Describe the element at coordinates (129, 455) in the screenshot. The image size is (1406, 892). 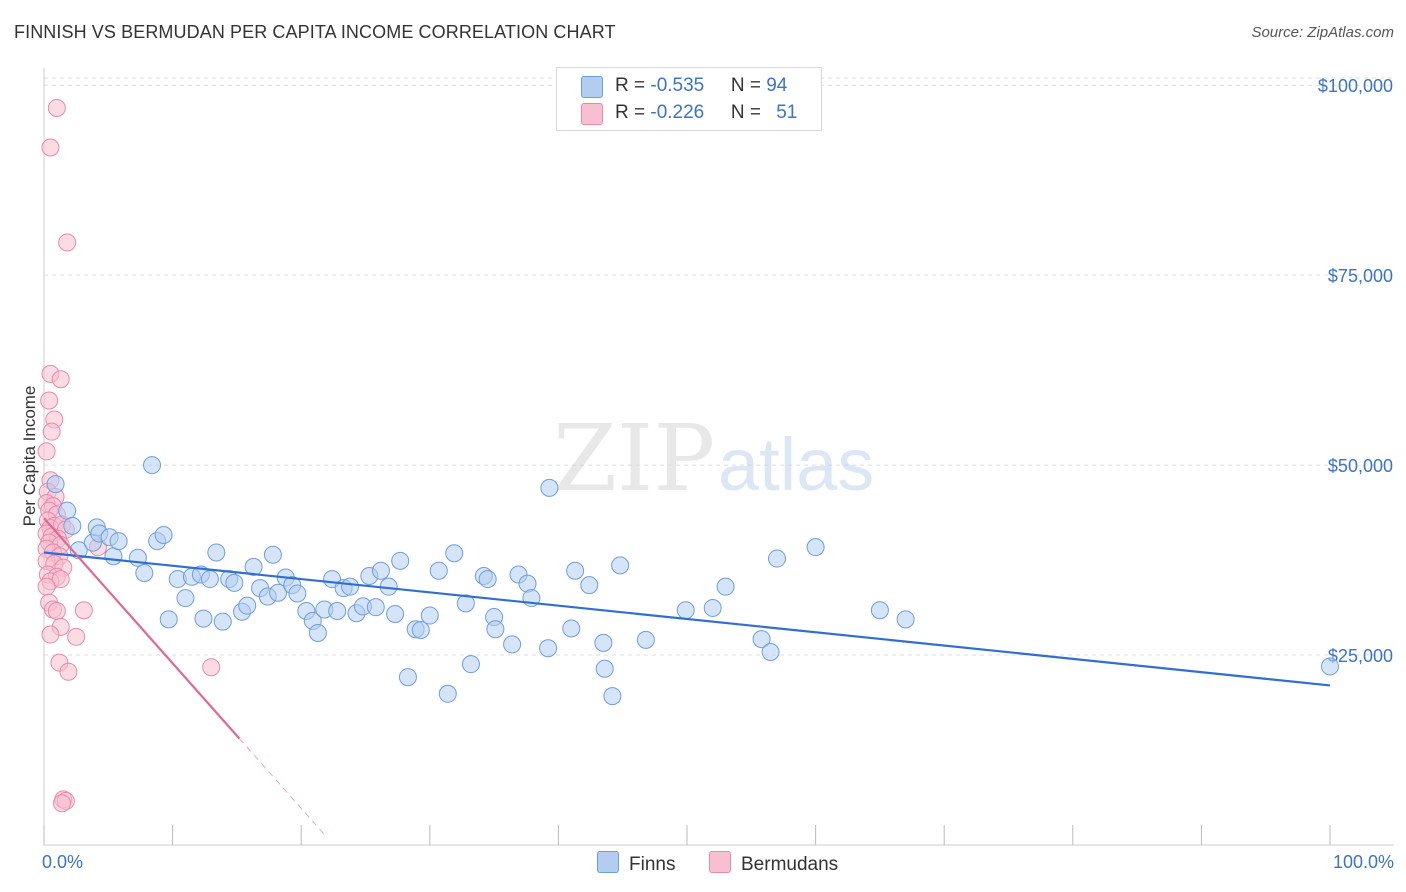
I see `bermudans-points` at that location.